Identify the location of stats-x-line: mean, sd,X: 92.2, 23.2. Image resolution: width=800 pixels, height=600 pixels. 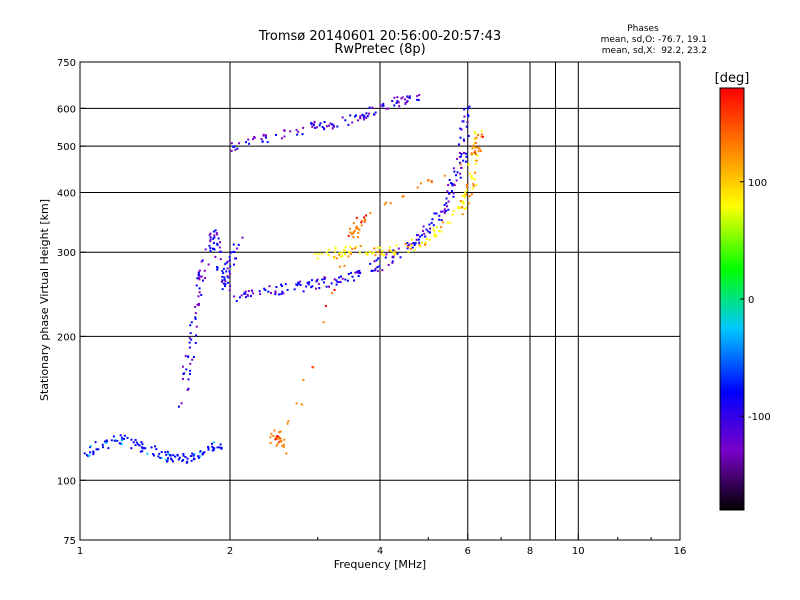
(654, 51).